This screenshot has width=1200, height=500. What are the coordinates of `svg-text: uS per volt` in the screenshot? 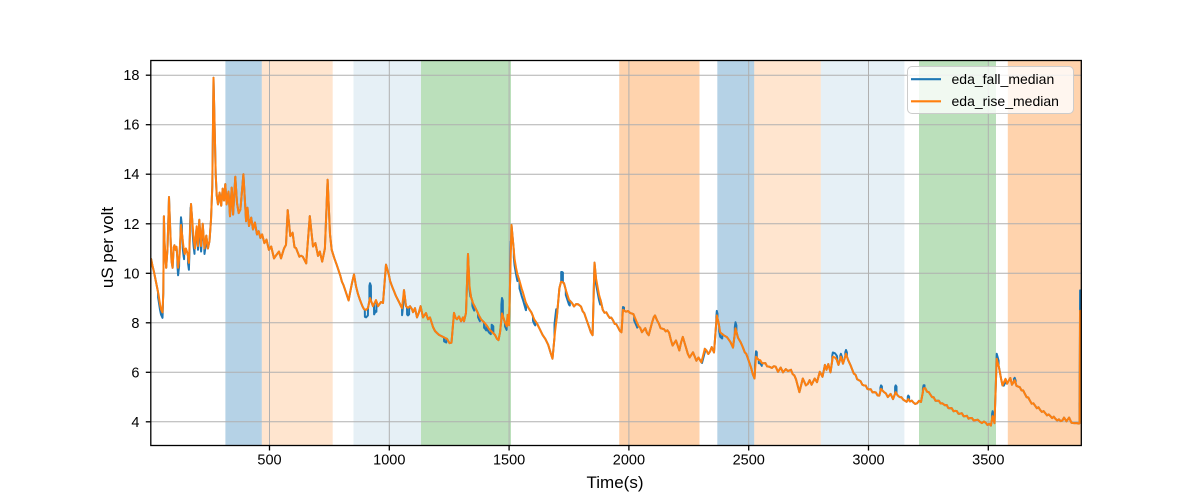 It's located at (107, 248).